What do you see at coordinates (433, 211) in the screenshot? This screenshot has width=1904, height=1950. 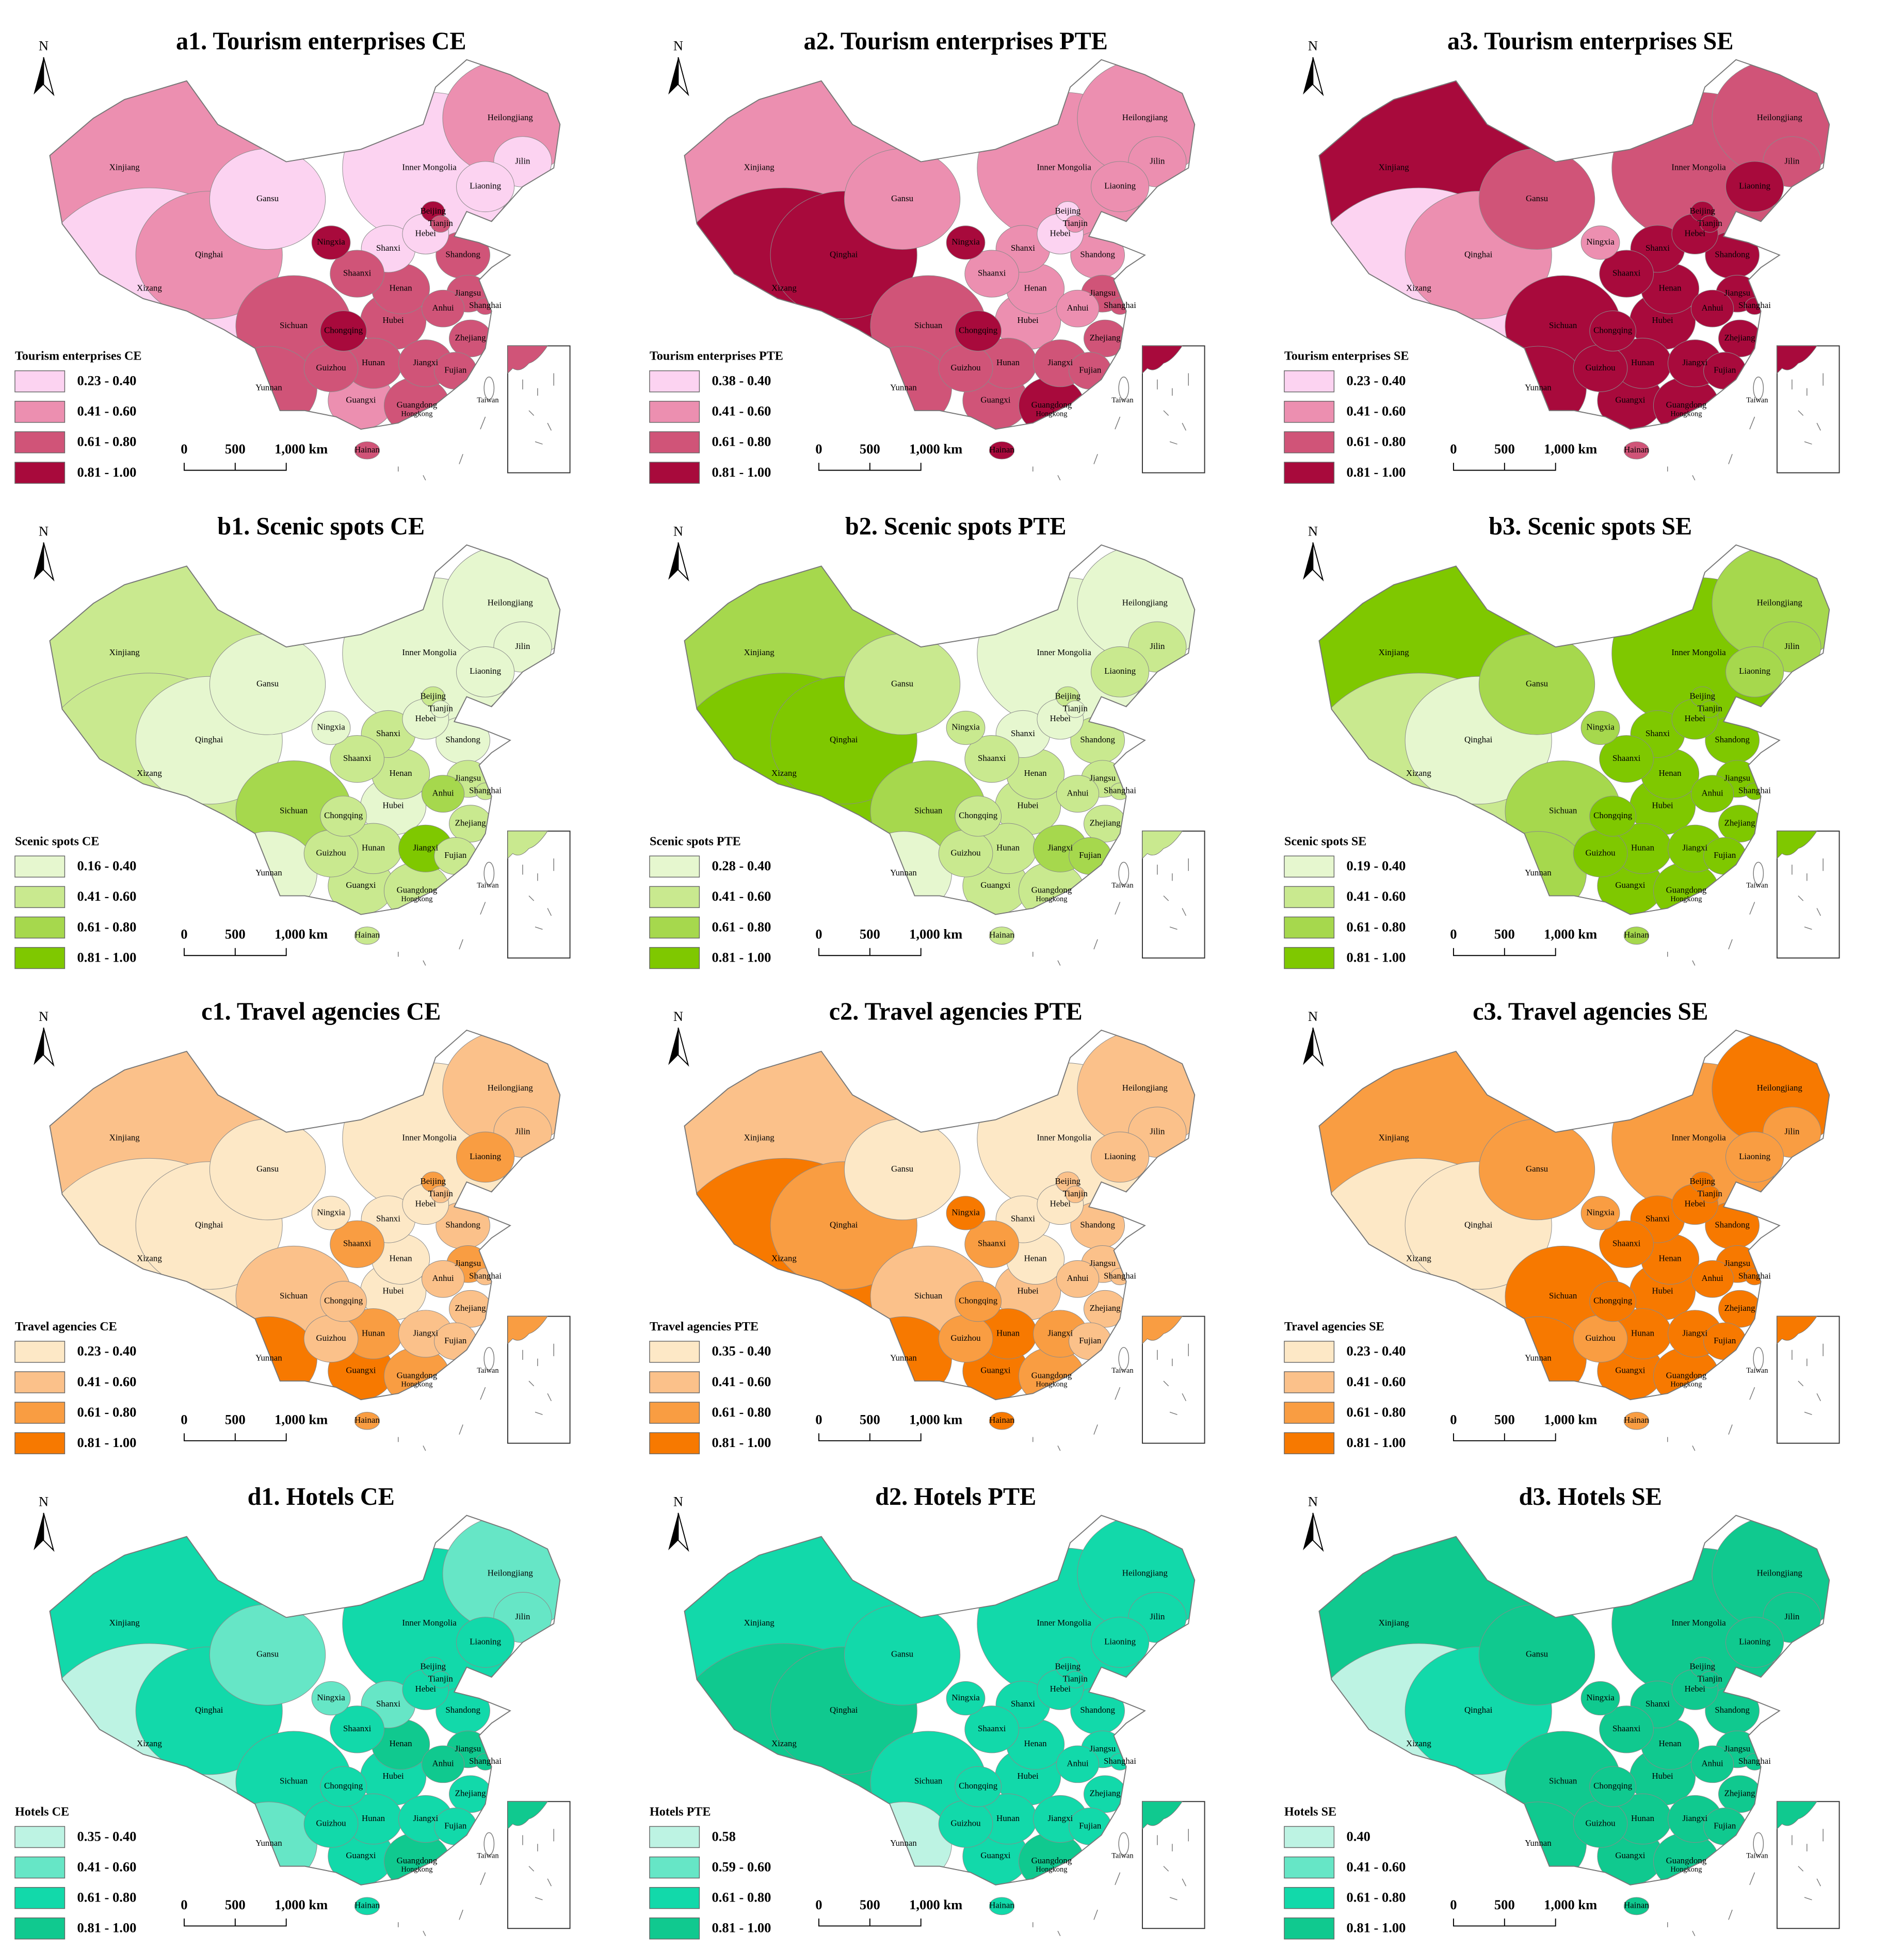 I see `province-label: Beijing` at bounding box center [433, 211].